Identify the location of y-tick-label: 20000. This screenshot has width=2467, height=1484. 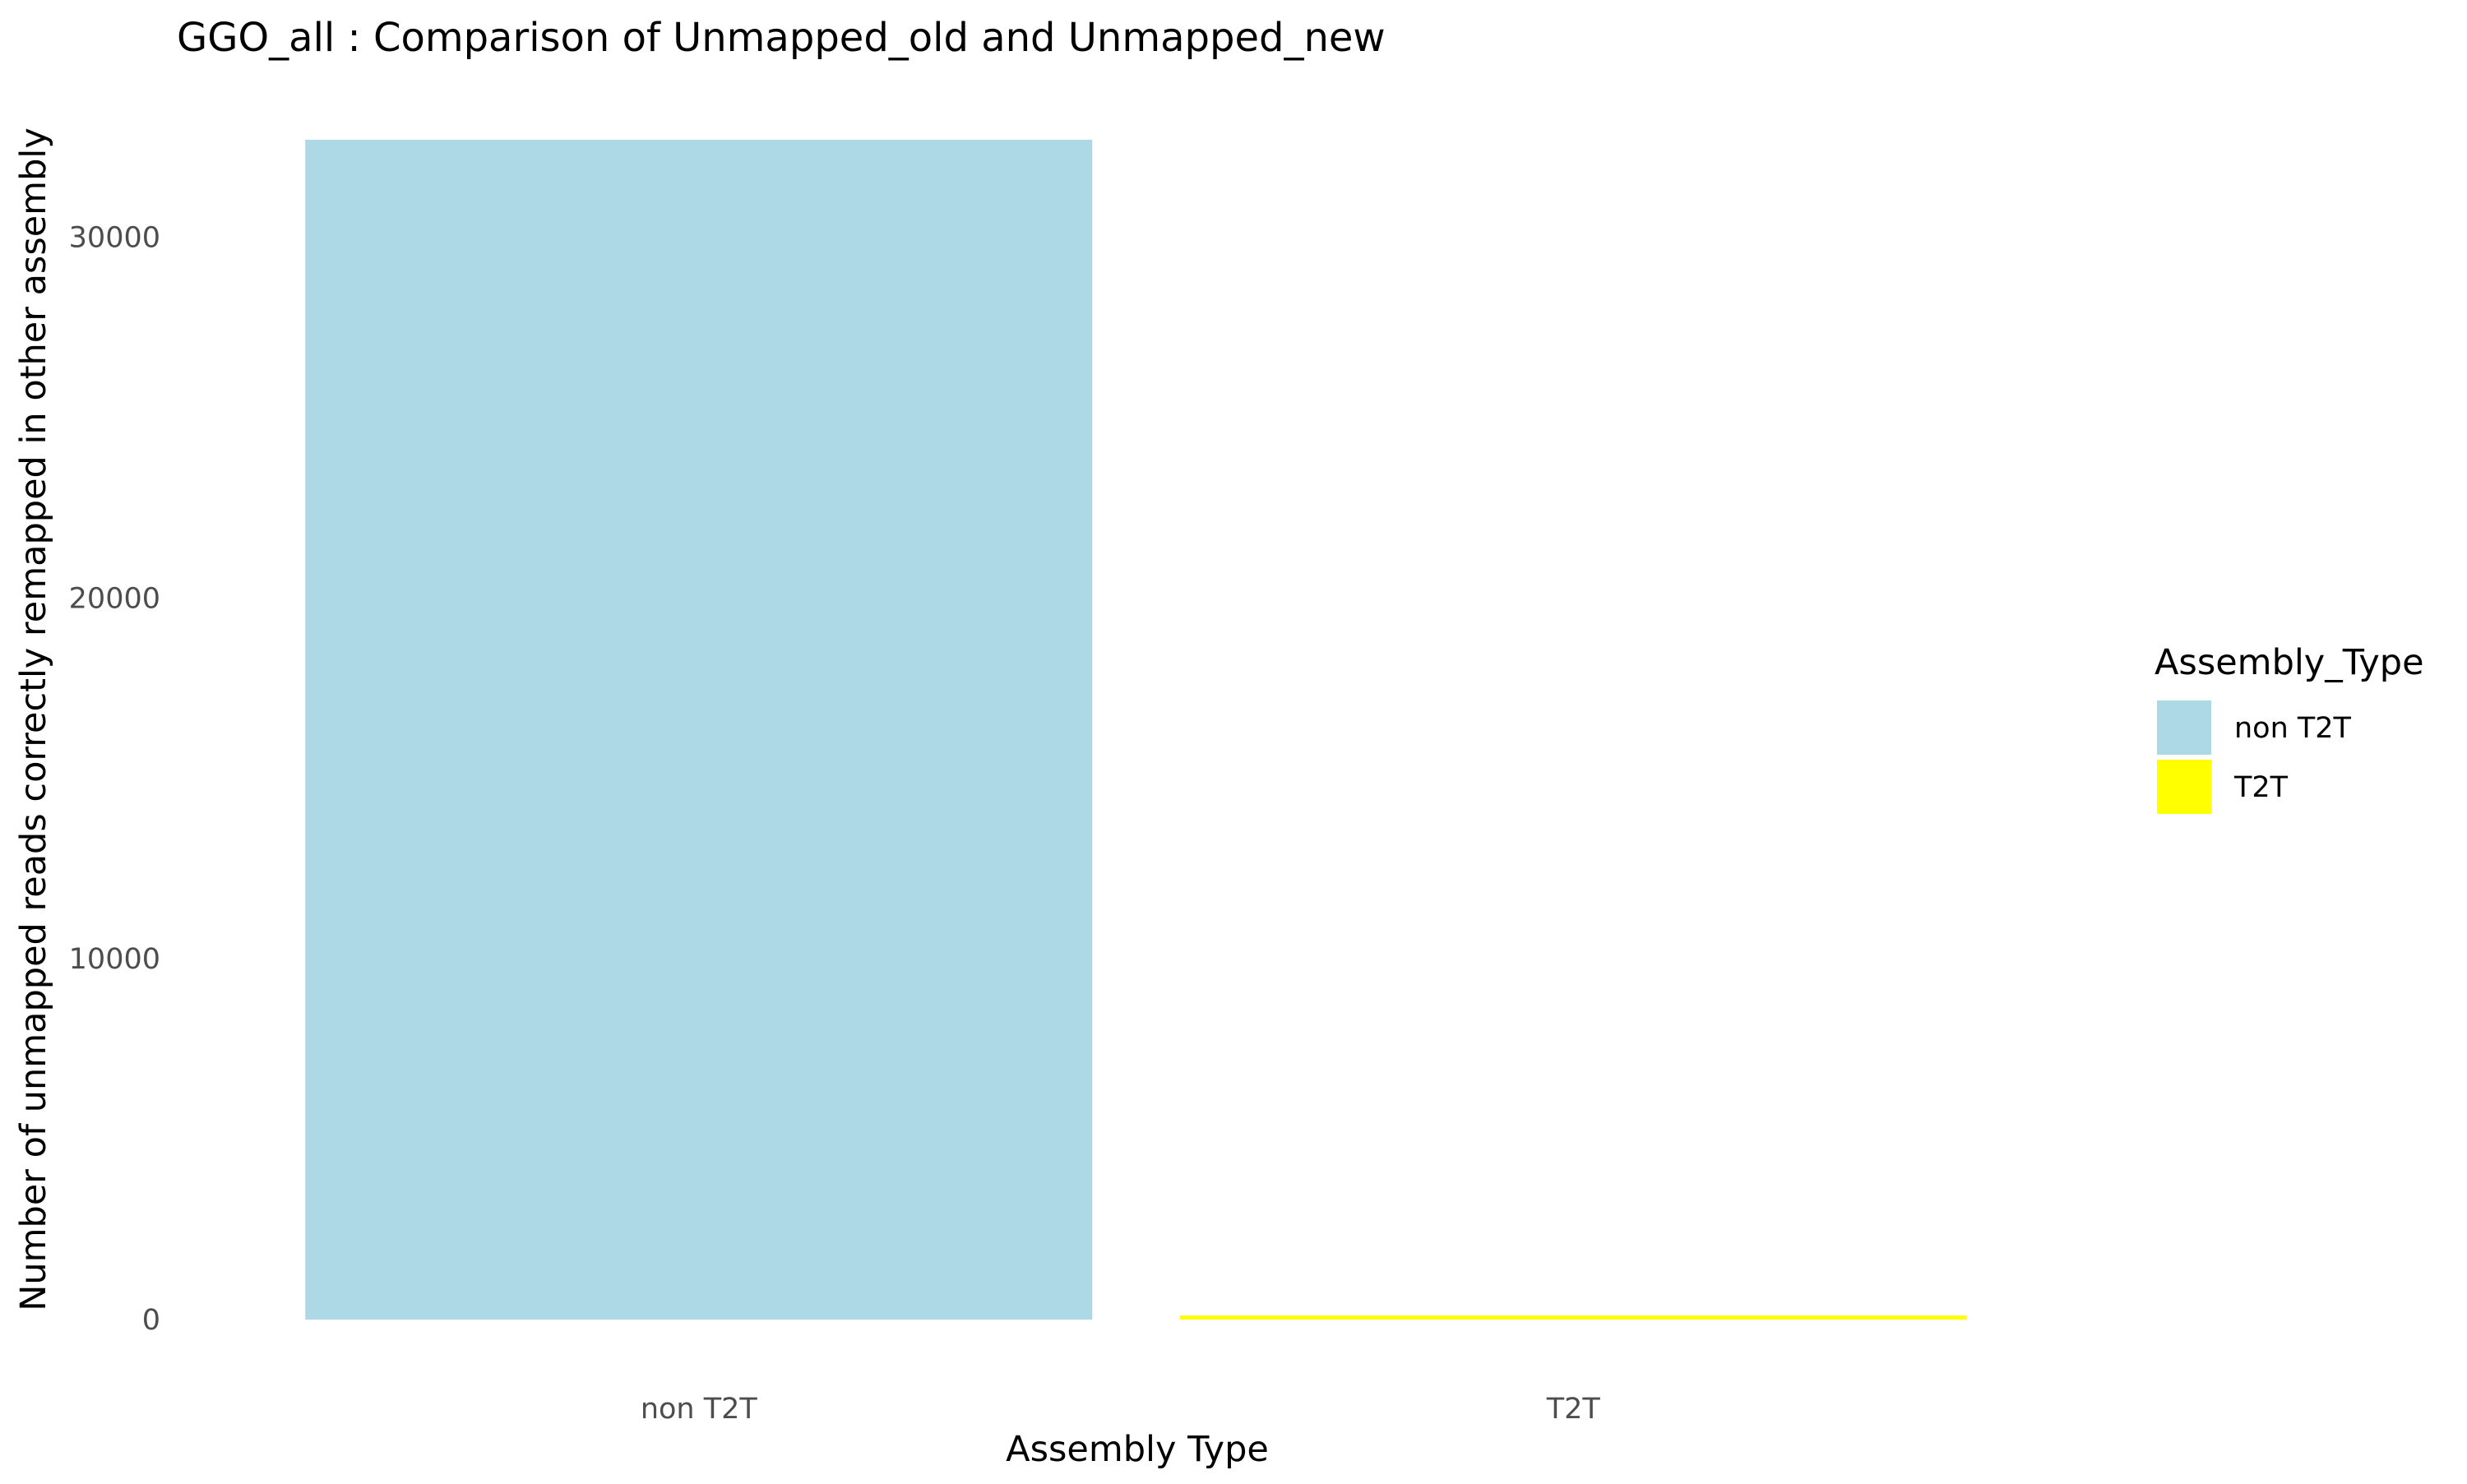
(115, 598).